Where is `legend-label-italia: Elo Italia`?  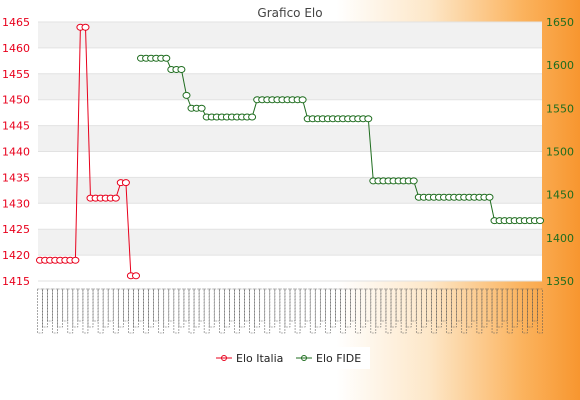
legend-label-italia: Elo Italia is located at coordinates (259, 358).